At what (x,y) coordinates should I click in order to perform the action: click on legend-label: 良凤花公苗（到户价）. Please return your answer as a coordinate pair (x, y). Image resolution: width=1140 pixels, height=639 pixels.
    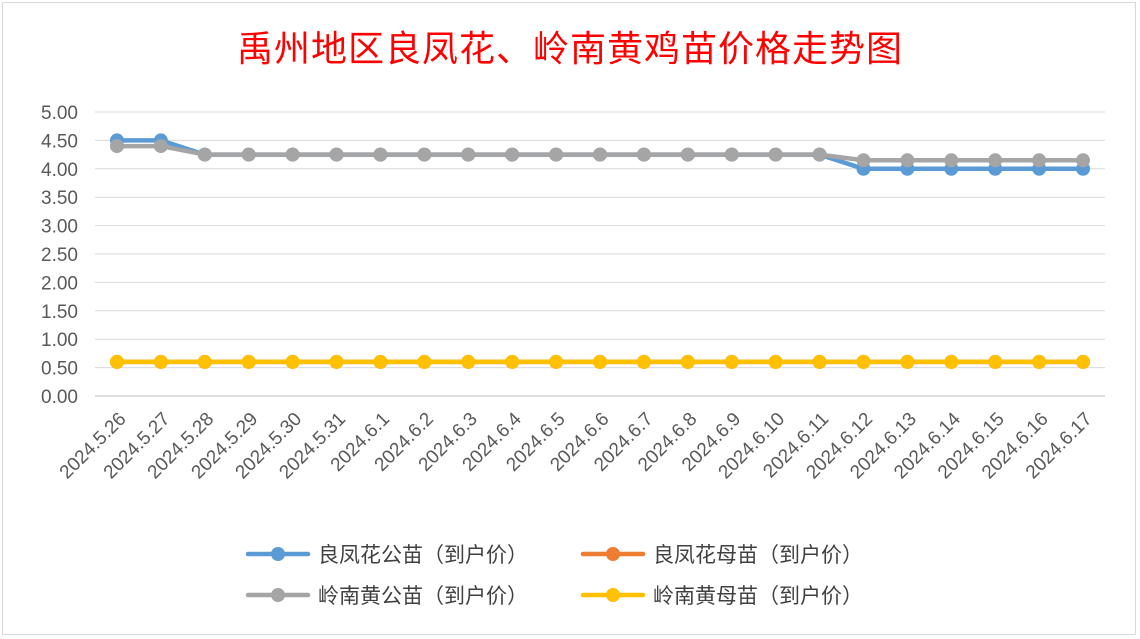
    Looking at the image, I should click on (423, 555).